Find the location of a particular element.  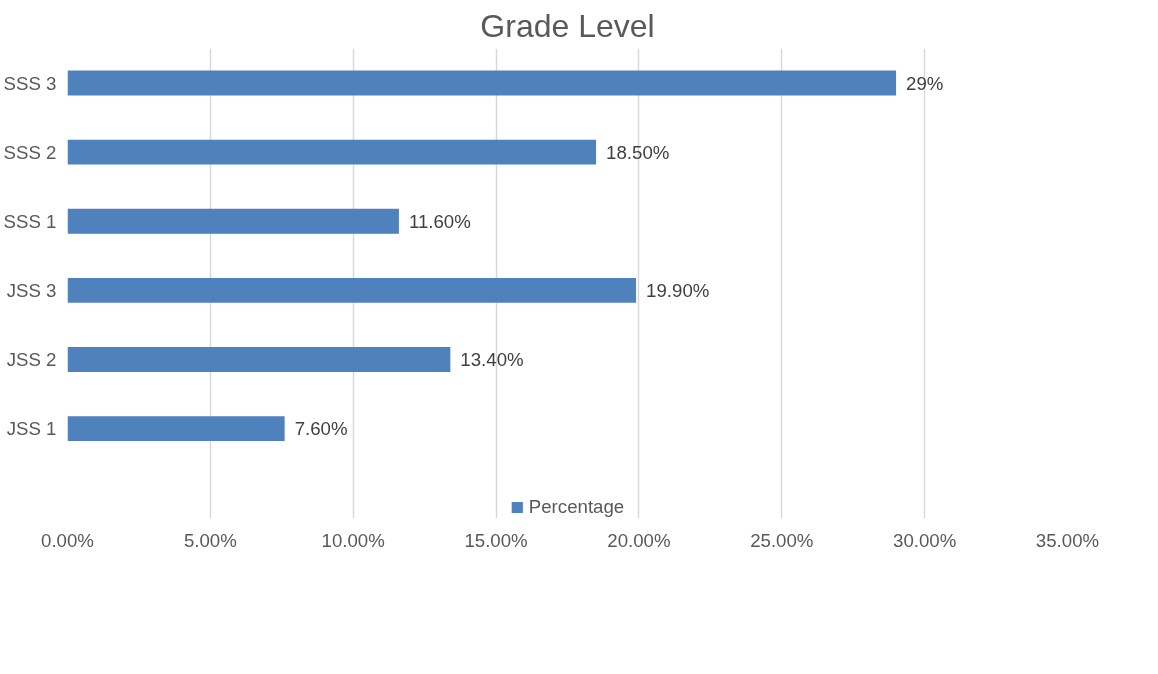

y-tick-label: SSS 1 is located at coordinates (30, 221).